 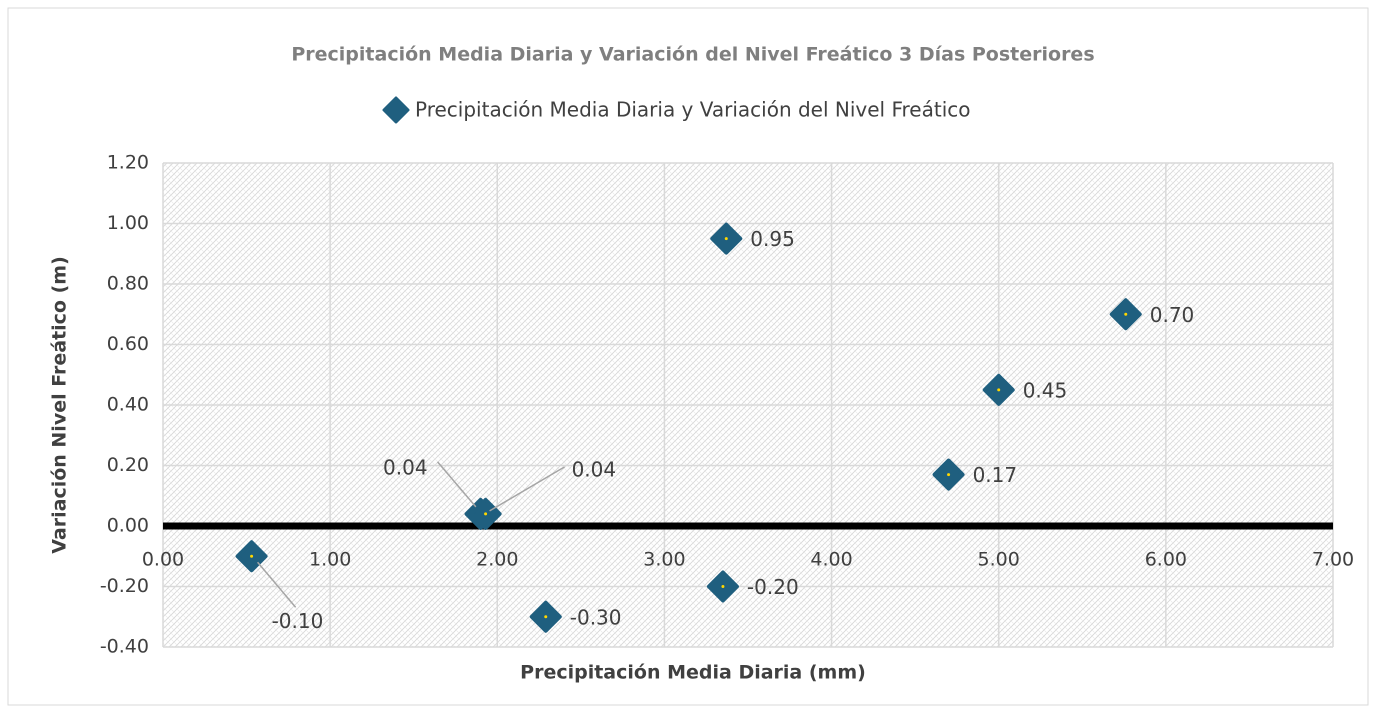 I want to click on data-label: 0.70, so click(x=1172, y=315).